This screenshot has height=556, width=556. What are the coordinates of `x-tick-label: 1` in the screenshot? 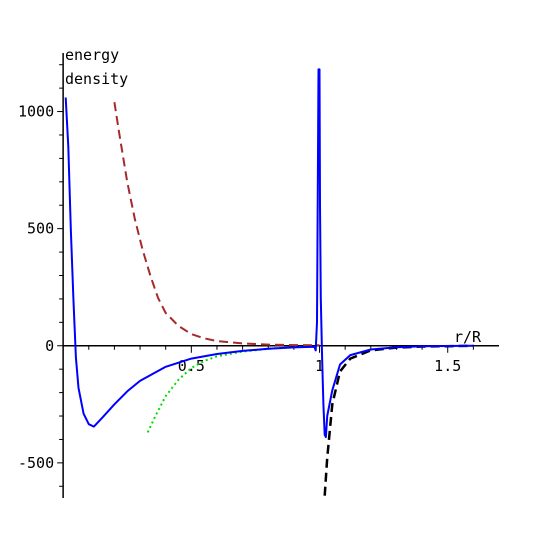 It's located at (319, 366).